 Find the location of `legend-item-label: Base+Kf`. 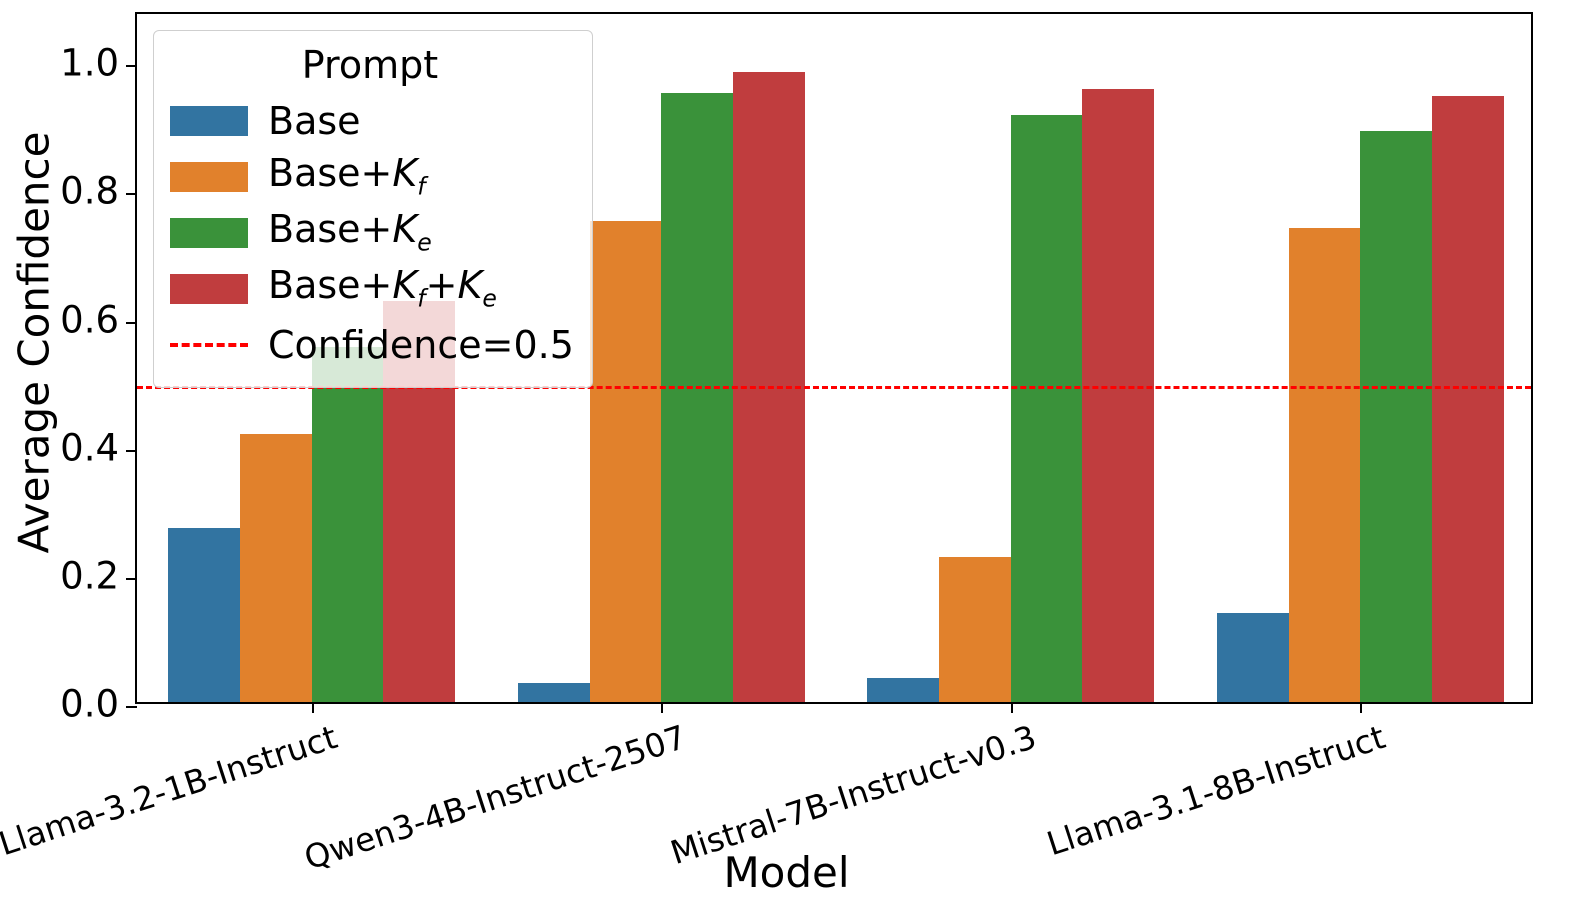

legend-item-label: Base+Kf is located at coordinates (347, 176).